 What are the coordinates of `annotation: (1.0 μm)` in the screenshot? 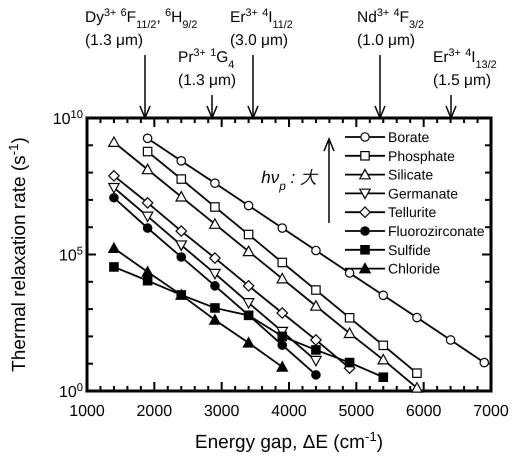 It's located at (386, 76).